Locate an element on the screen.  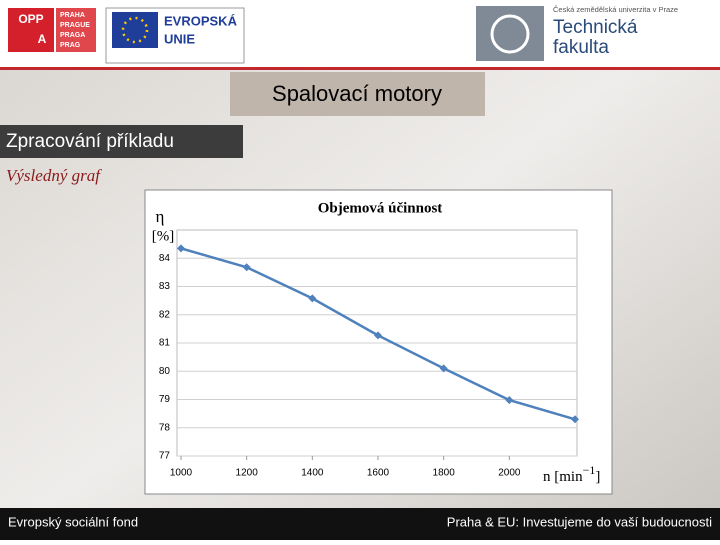
y-tick-label: 81 is located at coordinates (165, 343).